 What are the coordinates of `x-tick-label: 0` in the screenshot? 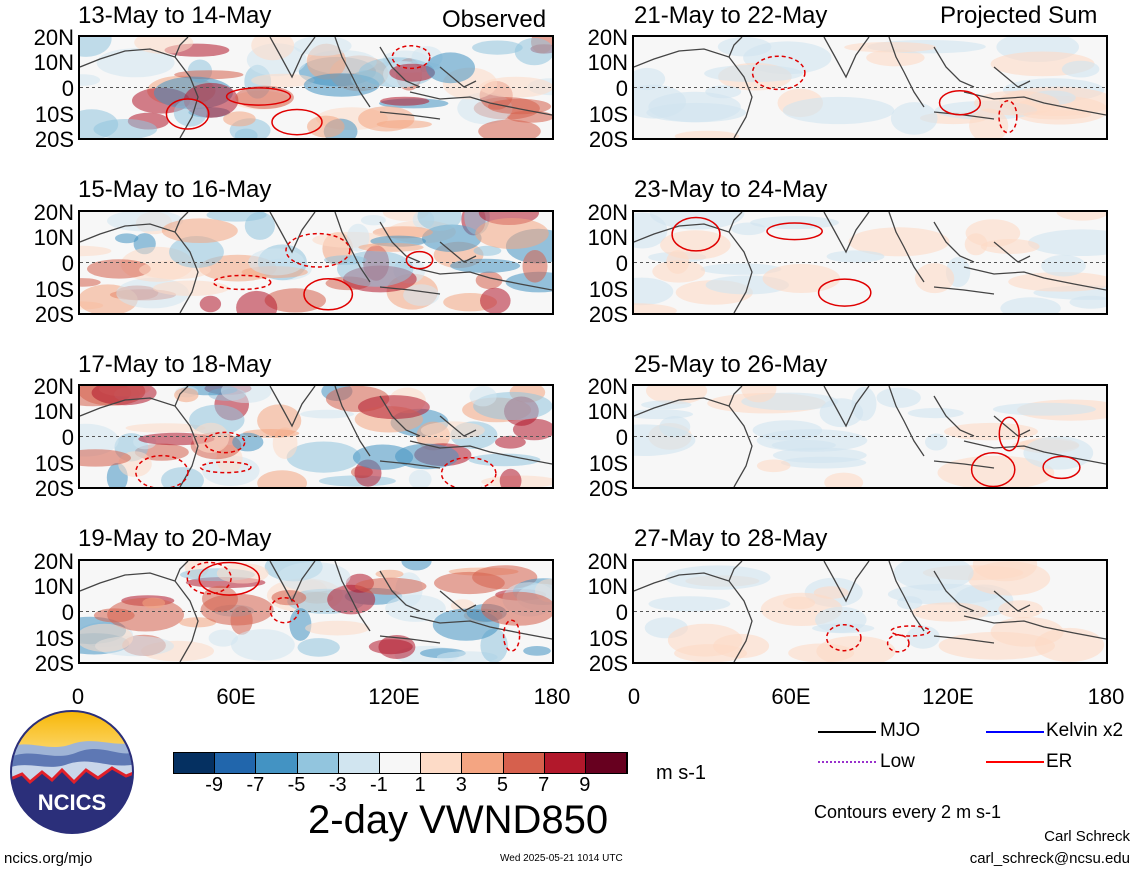 It's located at (634, 696).